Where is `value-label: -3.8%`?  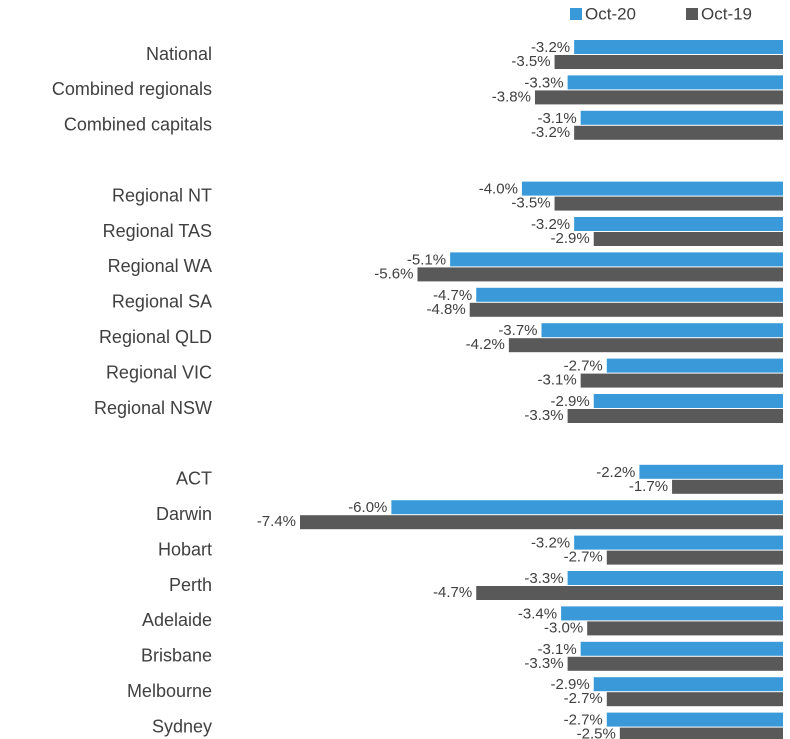 value-label: -3.8% is located at coordinates (511, 96).